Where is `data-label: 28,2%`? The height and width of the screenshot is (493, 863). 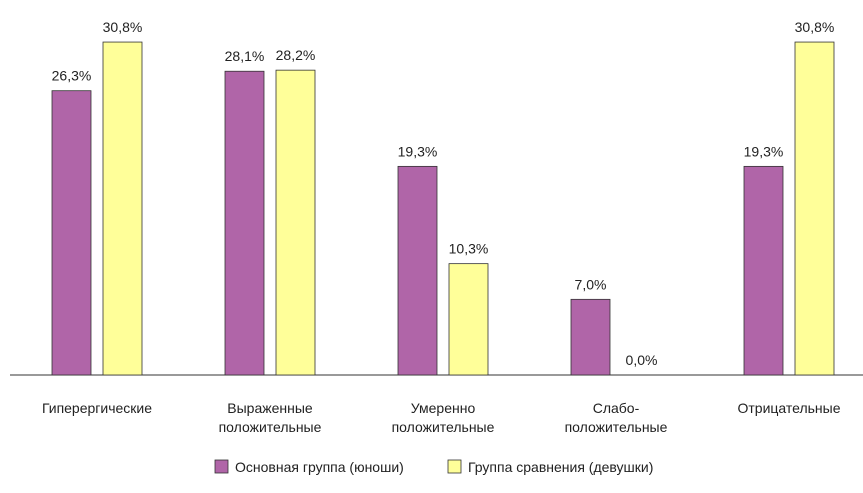 data-label: 28,2% is located at coordinates (296, 55).